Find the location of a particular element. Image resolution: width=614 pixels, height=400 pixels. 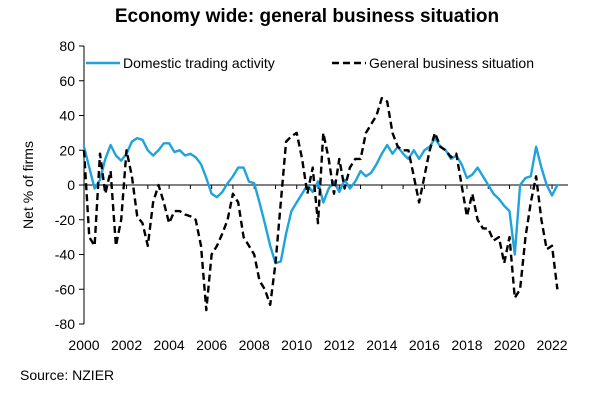

y-tick-label: 60 is located at coordinates (67, 81).